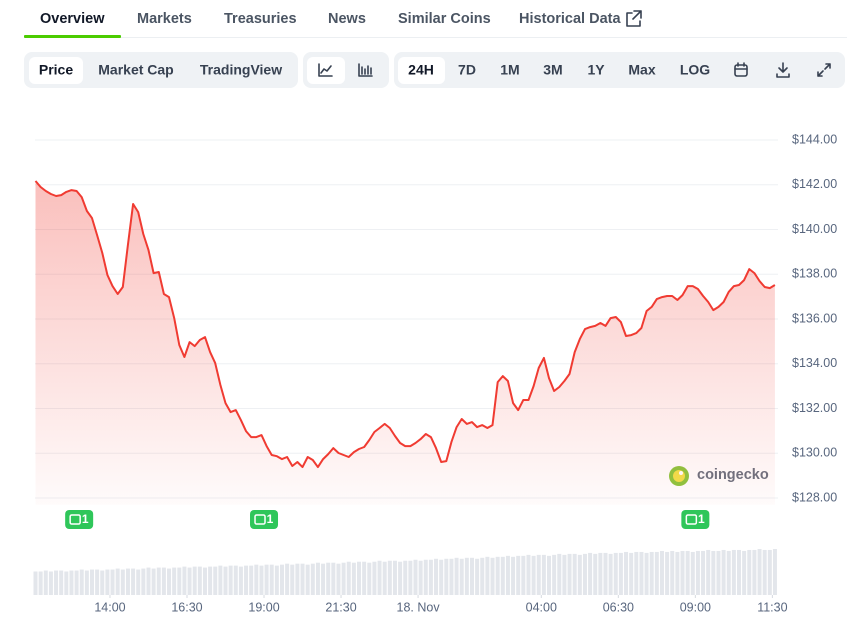 The width and height of the screenshot is (847, 630). I want to click on calendar-button, so click(741, 69).